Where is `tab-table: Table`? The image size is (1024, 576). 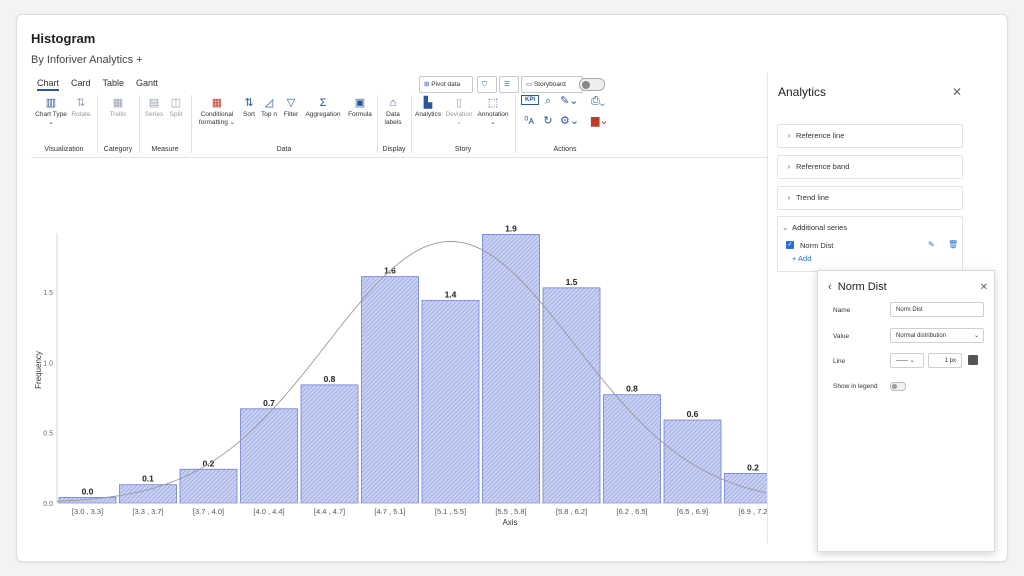
tab-table: Table is located at coordinates (113, 83).